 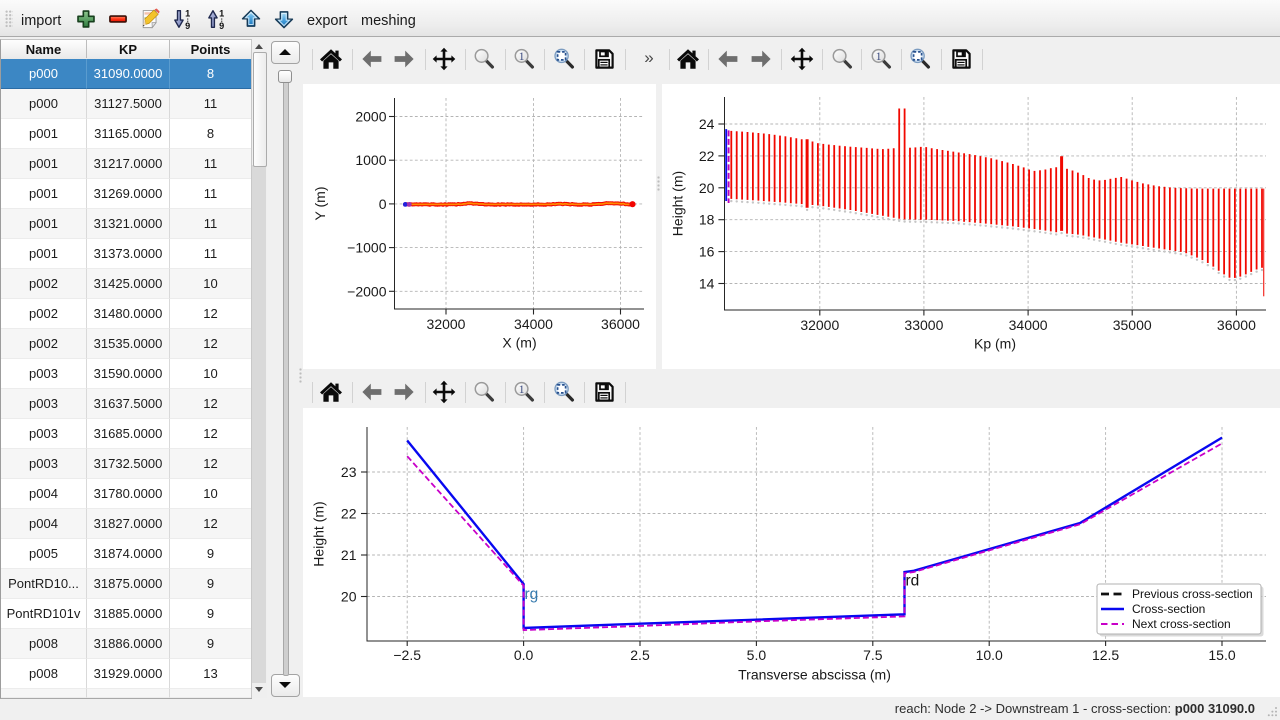 I want to click on svg-text: 21, so click(x=349, y=555).